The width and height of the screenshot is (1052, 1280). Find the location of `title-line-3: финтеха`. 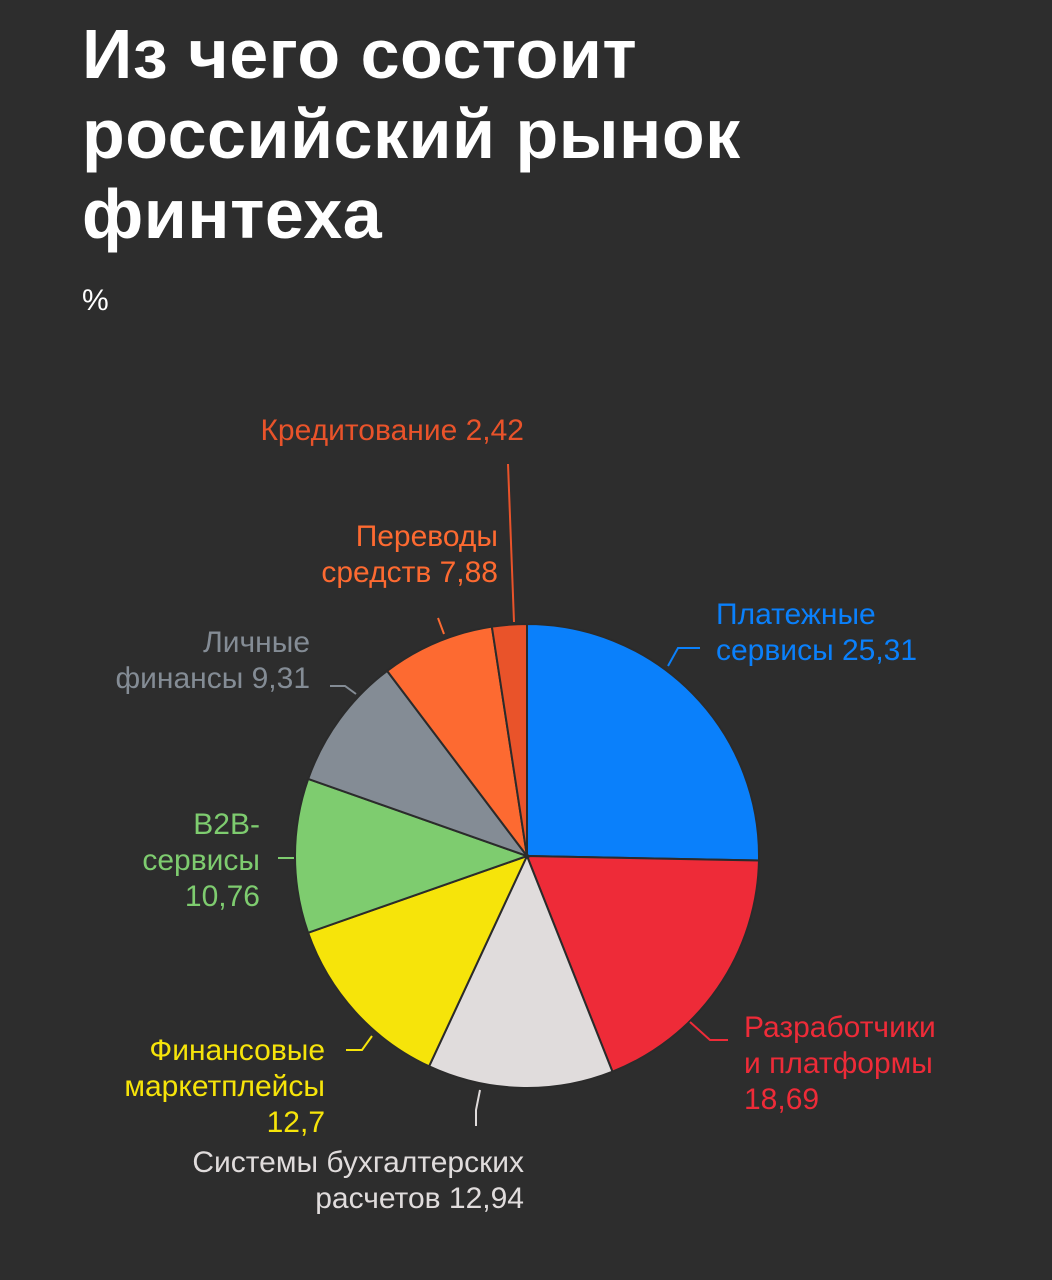

title-line-3: финтеха is located at coordinates (232, 214).